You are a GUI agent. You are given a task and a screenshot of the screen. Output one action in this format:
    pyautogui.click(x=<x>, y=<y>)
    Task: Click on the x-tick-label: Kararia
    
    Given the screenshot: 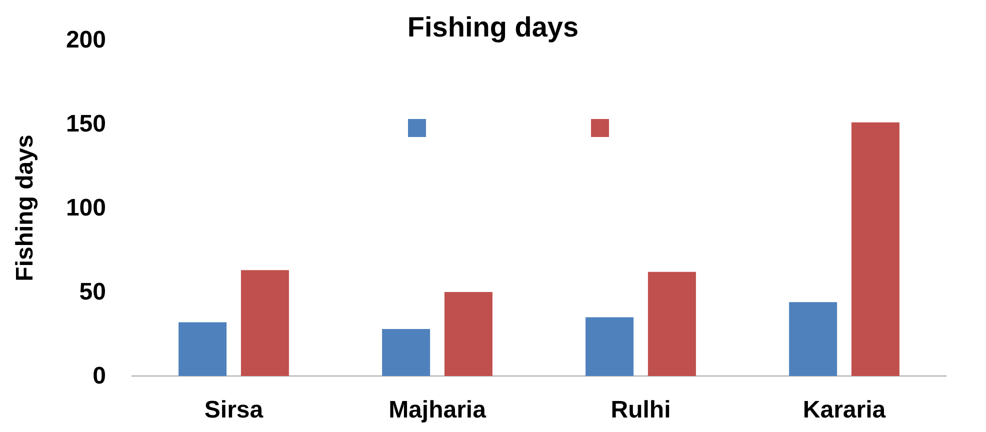 What is the action you would take?
    pyautogui.click(x=844, y=410)
    